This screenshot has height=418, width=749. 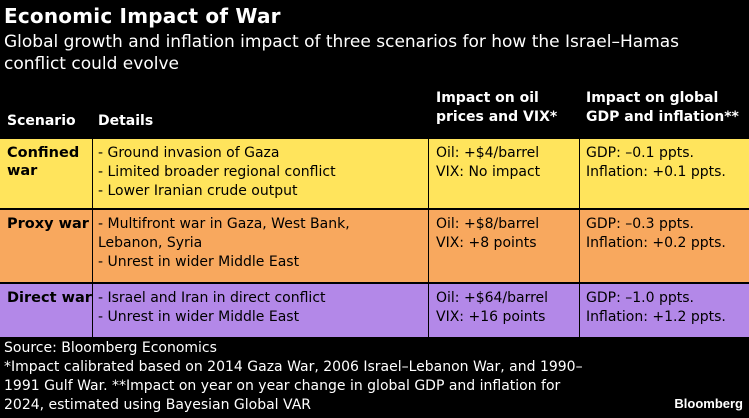 I want to click on header-details: Details, so click(x=126, y=121).